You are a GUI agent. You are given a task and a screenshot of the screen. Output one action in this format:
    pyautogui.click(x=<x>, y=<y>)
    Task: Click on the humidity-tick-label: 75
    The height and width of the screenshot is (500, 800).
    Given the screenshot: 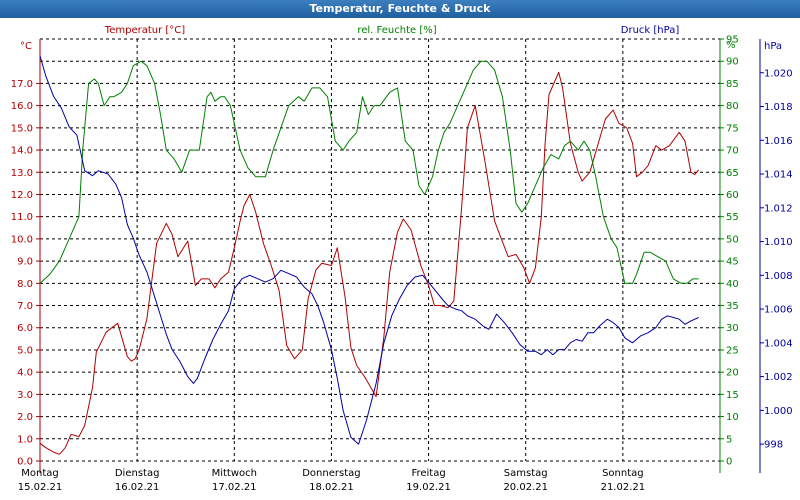 What is the action you would take?
    pyautogui.click(x=732, y=128)
    